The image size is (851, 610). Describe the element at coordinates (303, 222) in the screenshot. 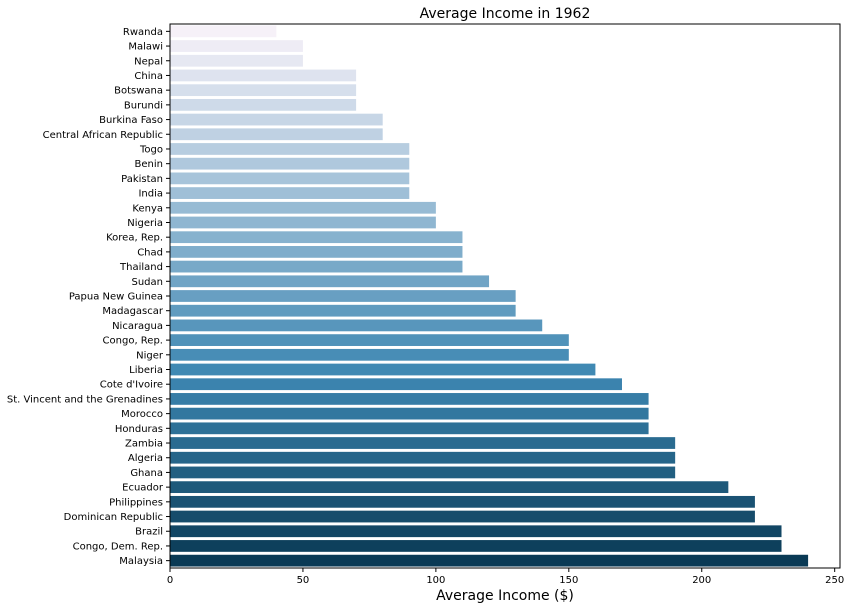

I see `bar-nigeria` at that location.